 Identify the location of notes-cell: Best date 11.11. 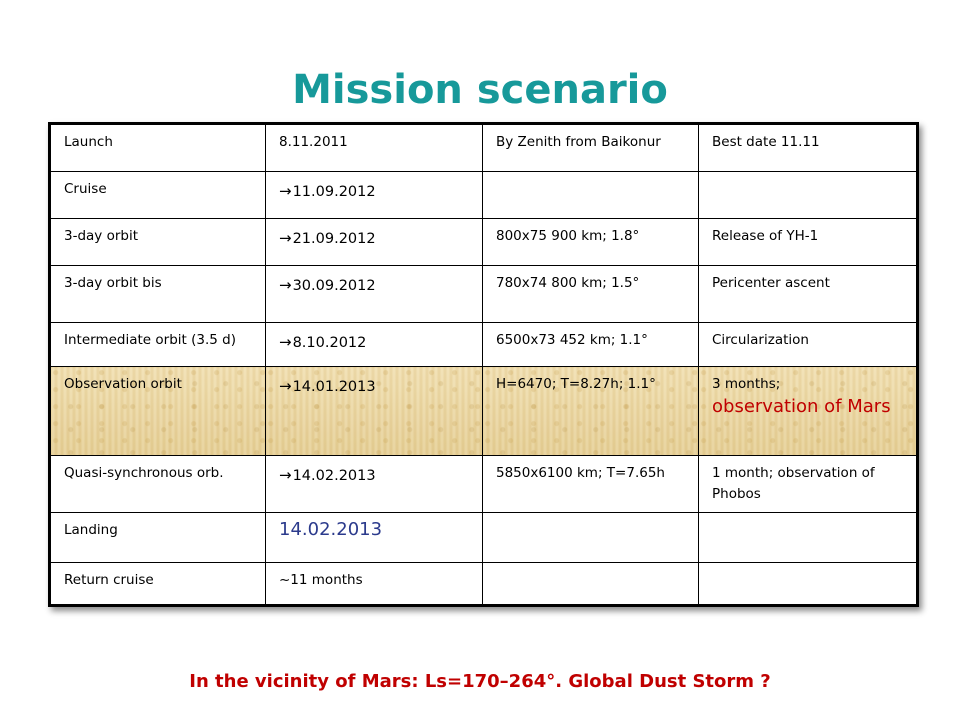
(808, 147).